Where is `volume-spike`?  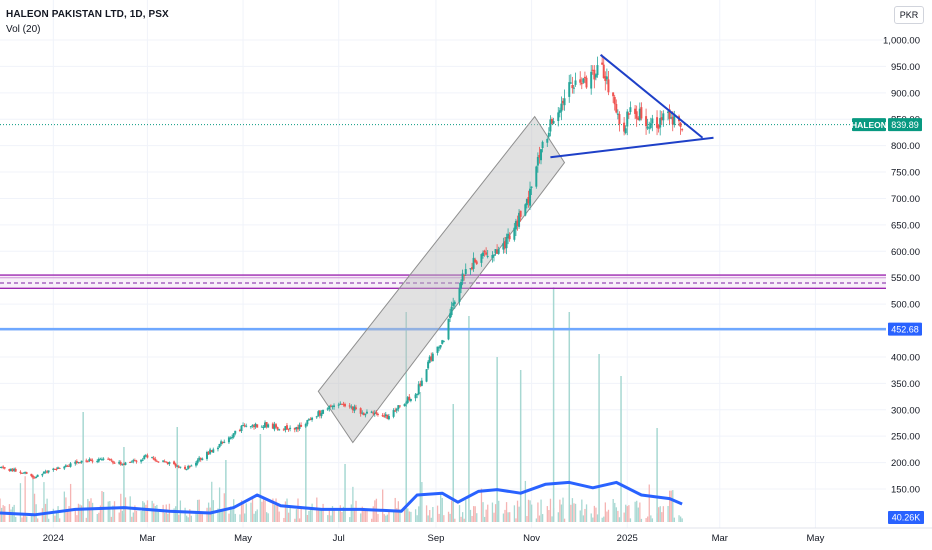
volume-spike is located at coordinates (453, 463).